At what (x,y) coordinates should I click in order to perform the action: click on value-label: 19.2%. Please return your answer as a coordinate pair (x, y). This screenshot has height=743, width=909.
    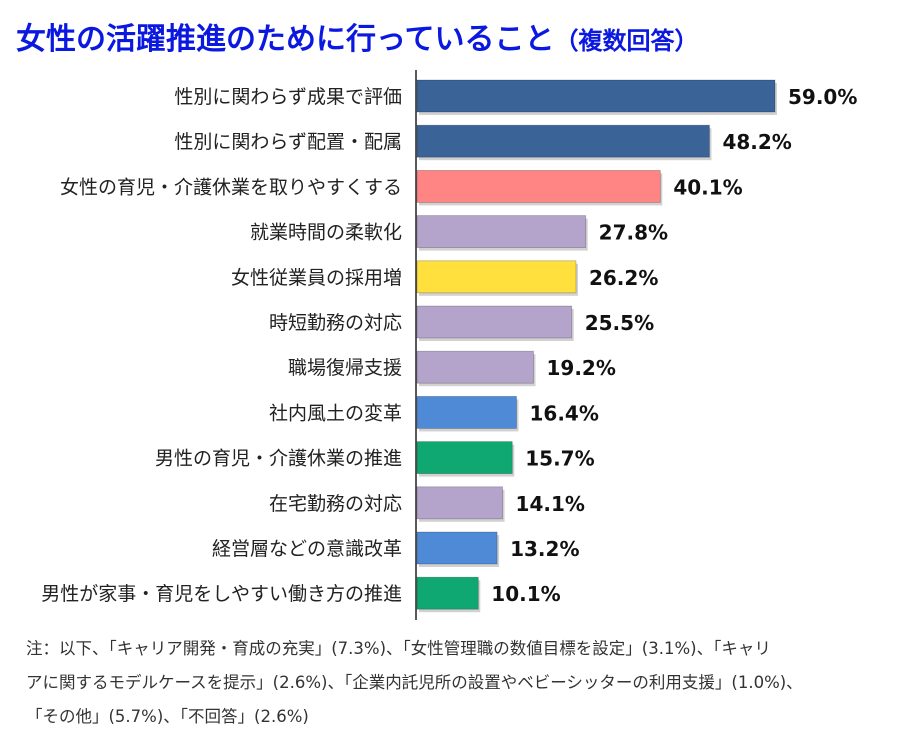
    Looking at the image, I should click on (581, 368).